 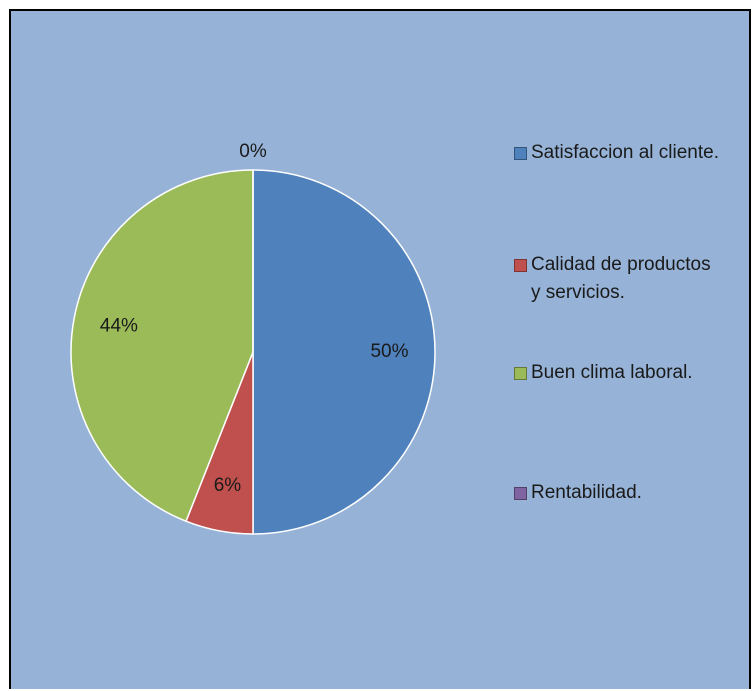 I want to click on legend-item: Rentabilidad., so click(x=621, y=493).